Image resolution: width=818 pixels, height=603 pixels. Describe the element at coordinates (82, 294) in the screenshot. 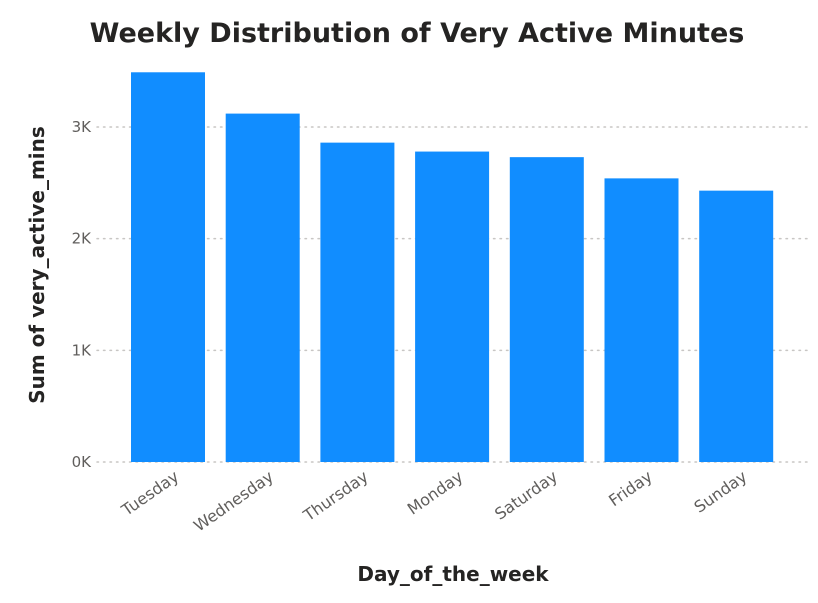

I see `y-tick-labels: 0K 1K 2K 3K` at that location.